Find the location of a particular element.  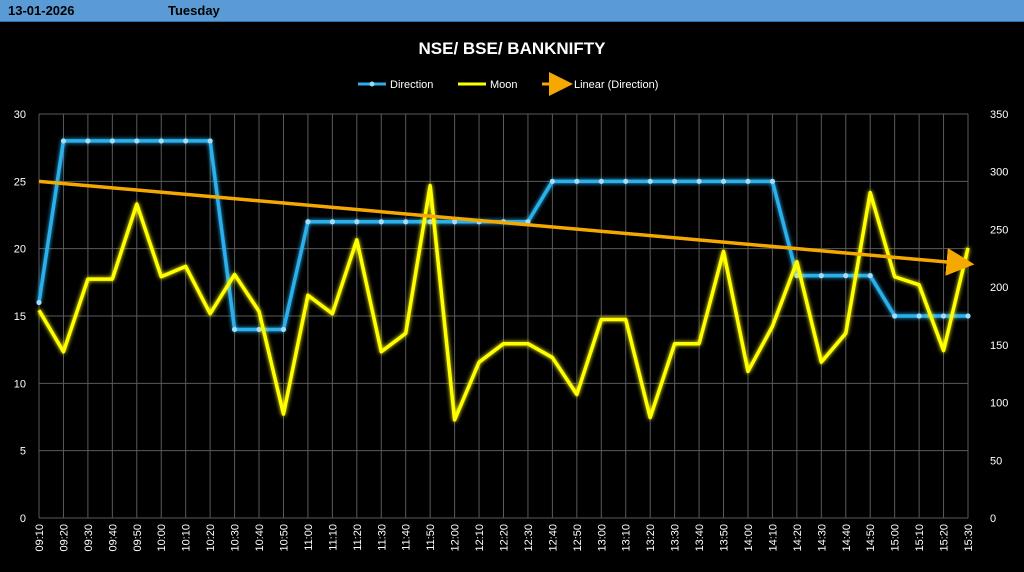

y-right-tick-label: 100 is located at coordinates (999, 404).